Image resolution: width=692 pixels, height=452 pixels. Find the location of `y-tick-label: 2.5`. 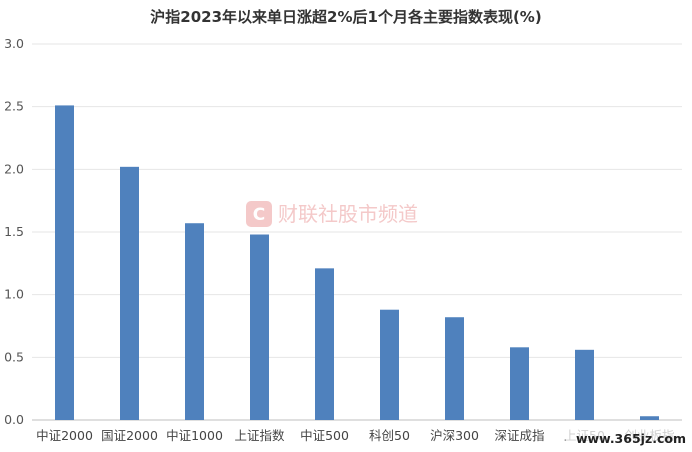

y-tick-label: 2.5 is located at coordinates (14, 106).